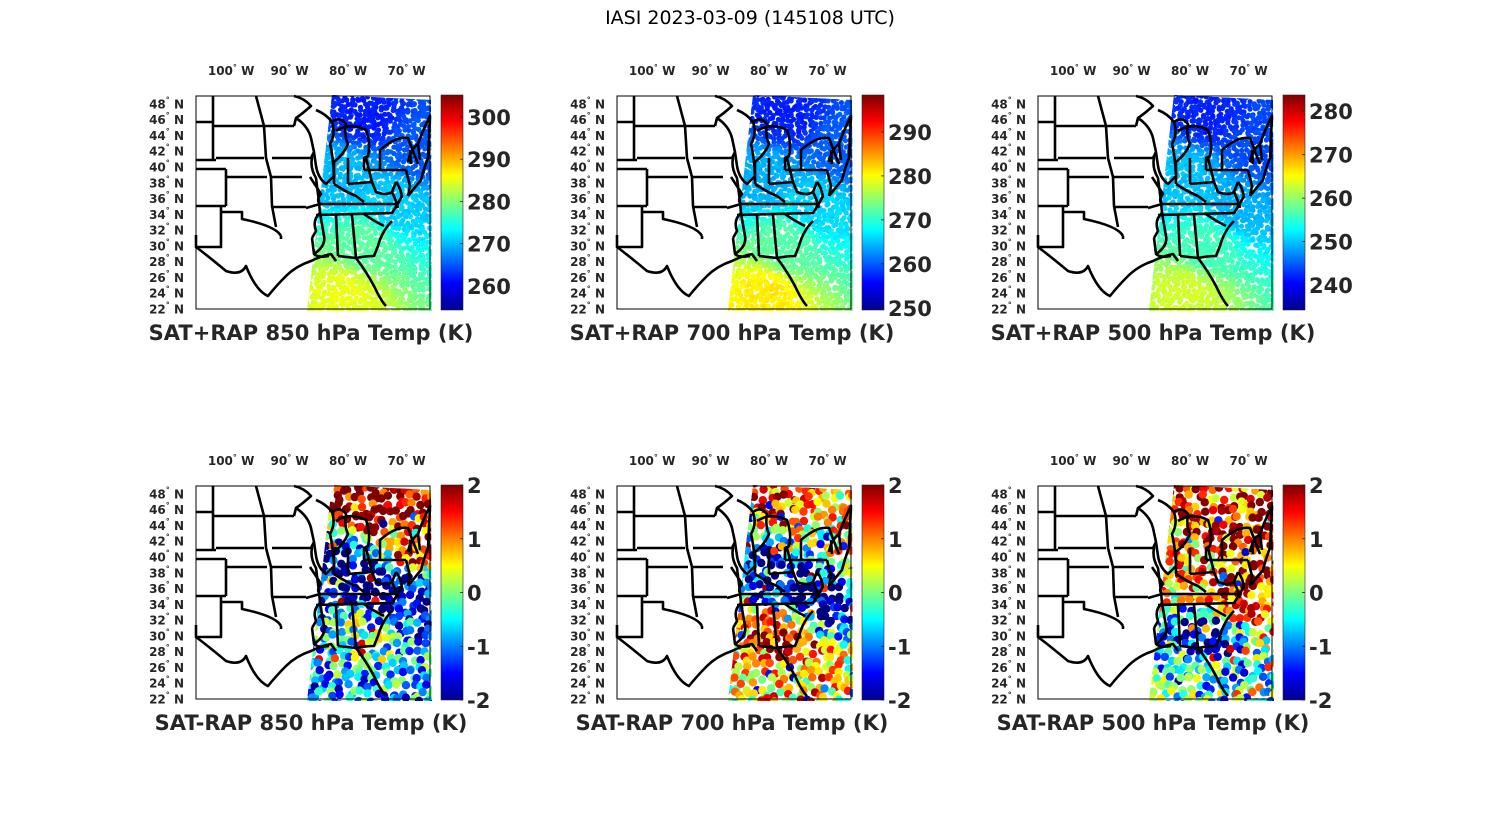 This screenshot has height=825, width=1500. I want to click on lat-tick-label: 32° N, so click(587, 230).